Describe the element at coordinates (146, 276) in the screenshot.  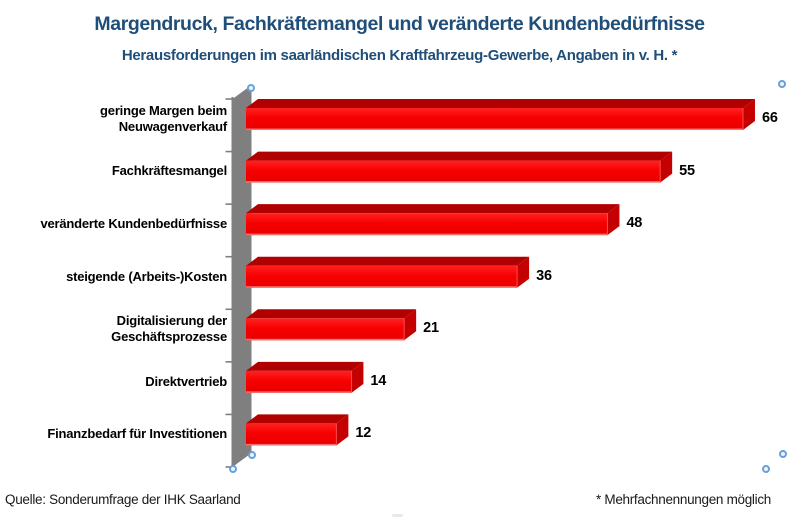
I see `category-label-3: steigende (Arbeits-)Kosten` at that location.